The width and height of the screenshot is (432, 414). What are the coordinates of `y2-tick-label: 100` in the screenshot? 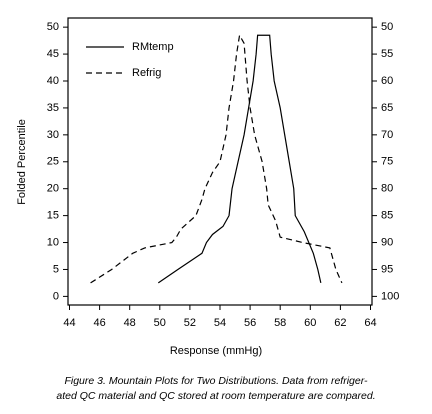 It's located at (390, 296).